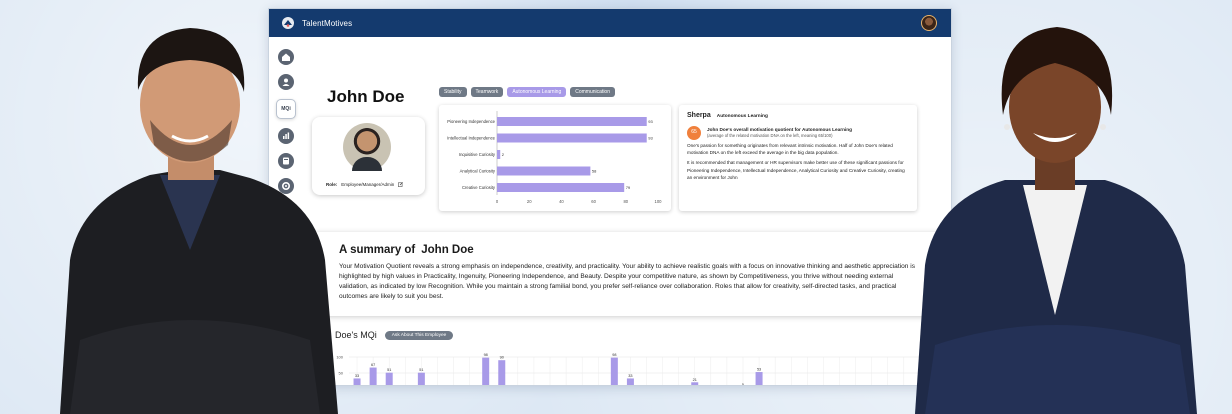 This screenshot has width=1232, height=414. Describe the element at coordinates (561, 201) in the screenshot. I see `x-tick-label: 40` at that location.